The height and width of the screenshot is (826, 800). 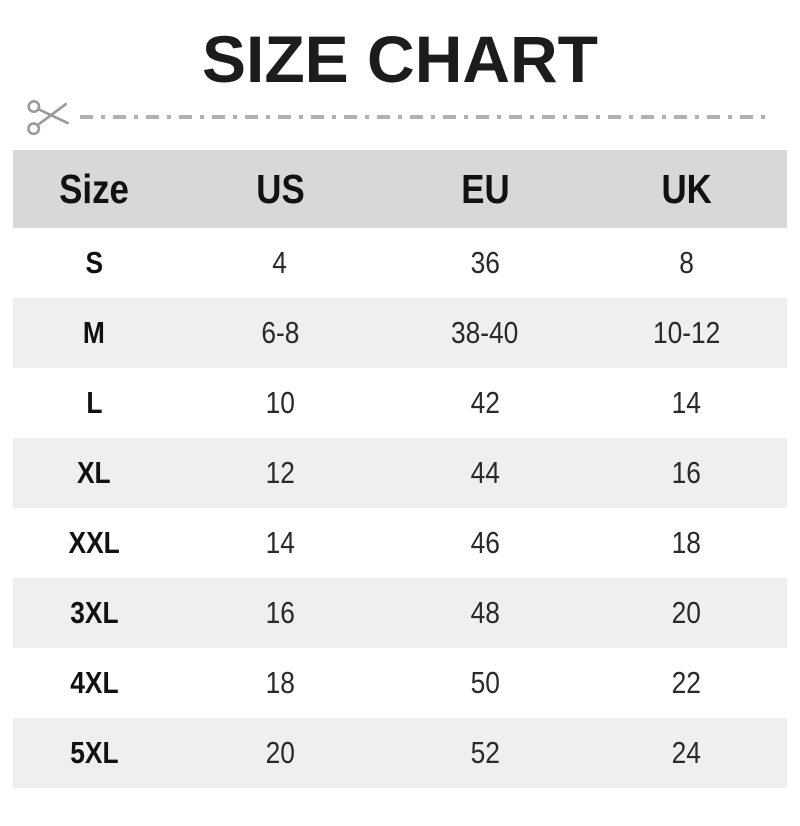 What do you see at coordinates (280, 262) in the screenshot?
I see `table-cell-us: 4` at bounding box center [280, 262].